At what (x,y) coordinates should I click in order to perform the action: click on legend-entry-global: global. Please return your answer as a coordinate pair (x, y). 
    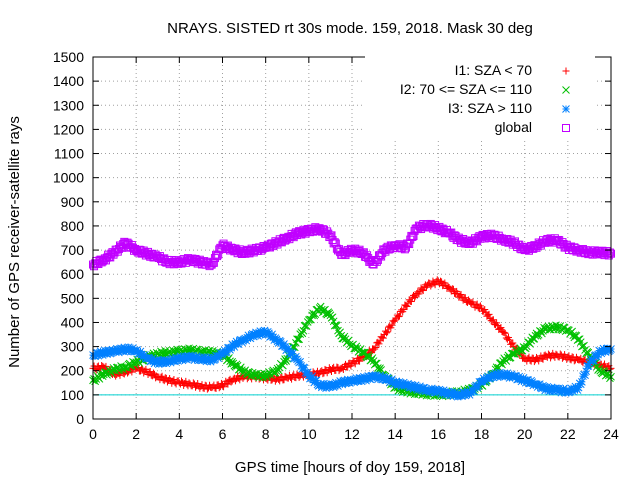
    Looking at the image, I should click on (532, 127).